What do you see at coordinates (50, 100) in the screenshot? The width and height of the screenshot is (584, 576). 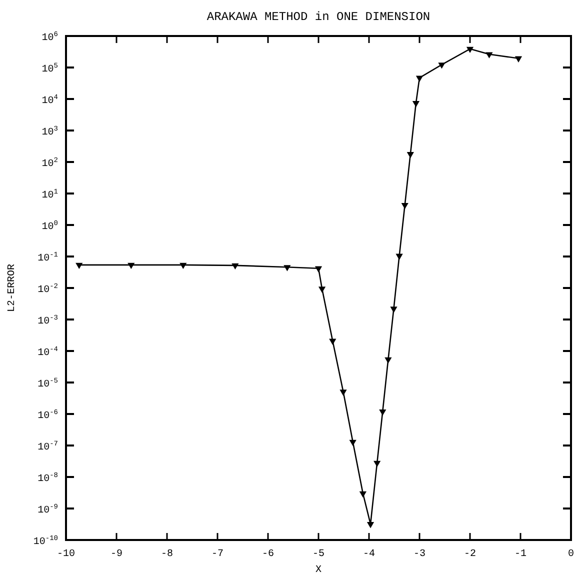 I see `y-tick-label: 10$^{4}$` at bounding box center [50, 100].